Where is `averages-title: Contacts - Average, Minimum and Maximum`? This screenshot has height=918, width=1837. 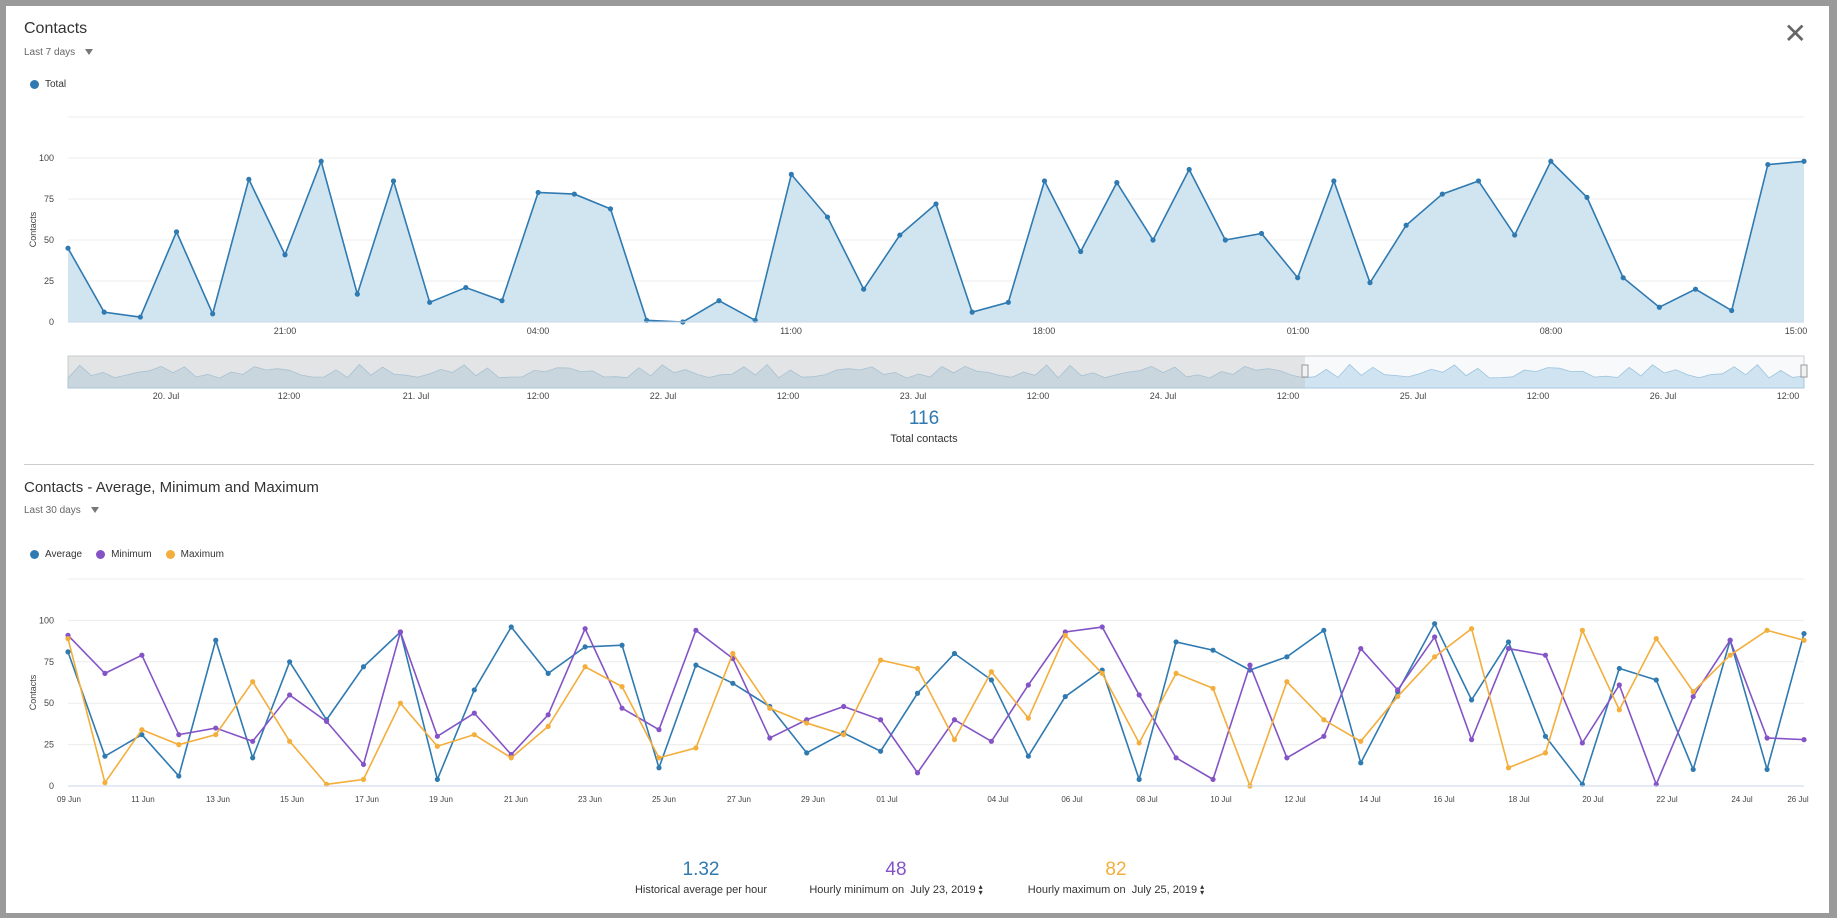
averages-title: Contacts - Average, Minimum and Maximum is located at coordinates (171, 487).